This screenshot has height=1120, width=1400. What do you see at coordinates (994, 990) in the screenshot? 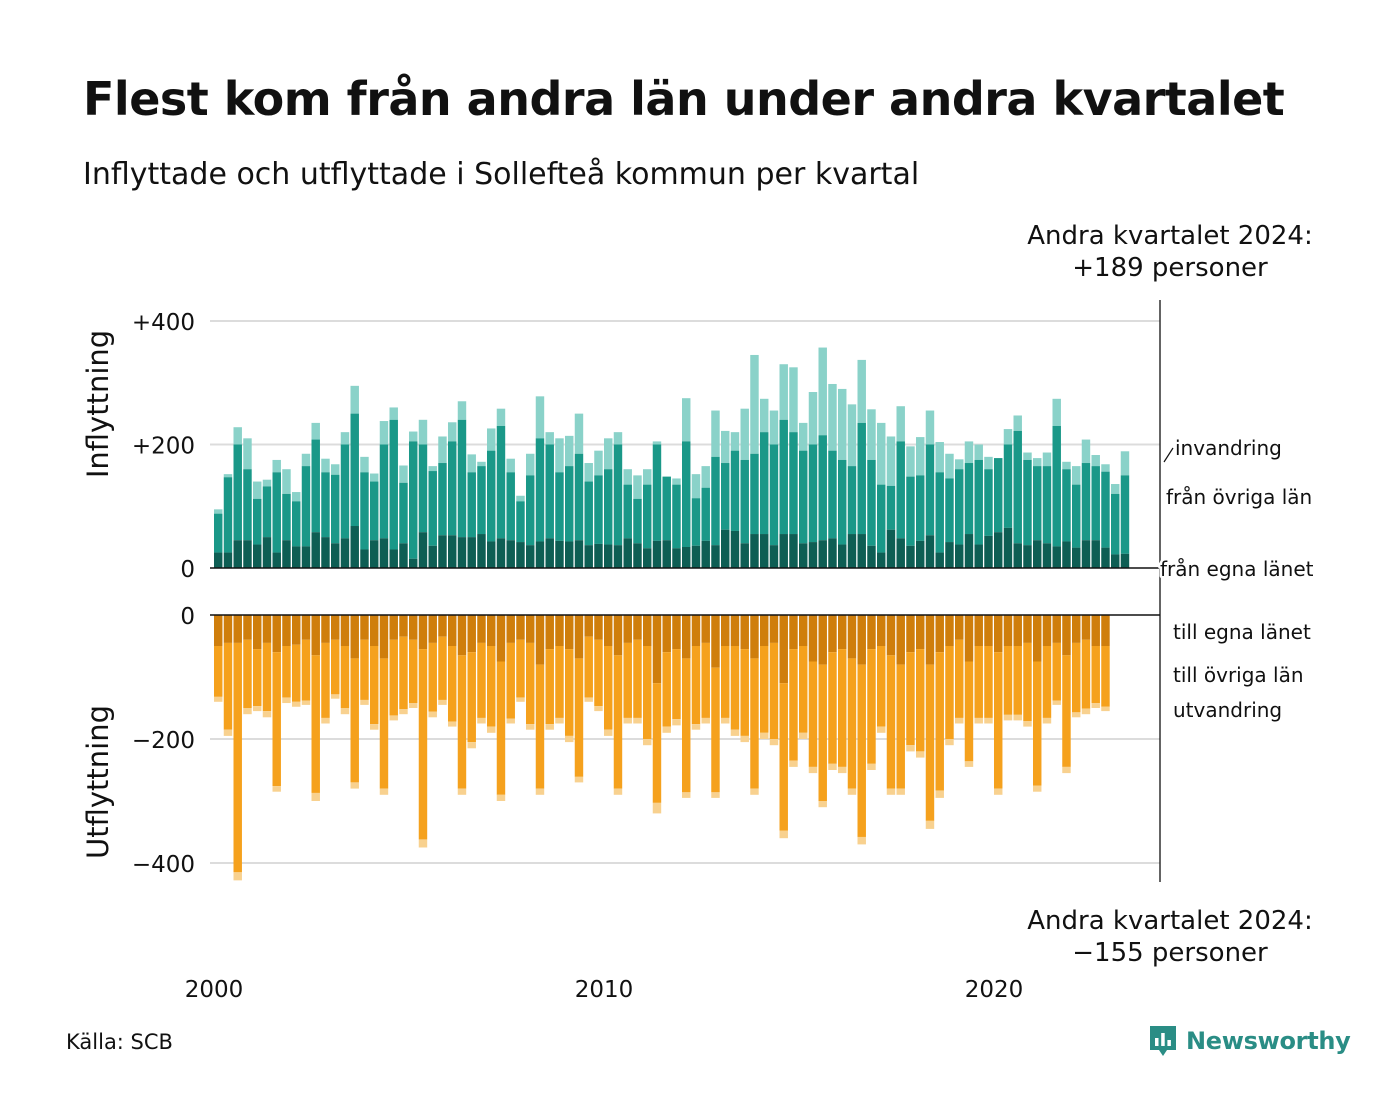
I see `x-tick-label: 2020` at bounding box center [994, 990].